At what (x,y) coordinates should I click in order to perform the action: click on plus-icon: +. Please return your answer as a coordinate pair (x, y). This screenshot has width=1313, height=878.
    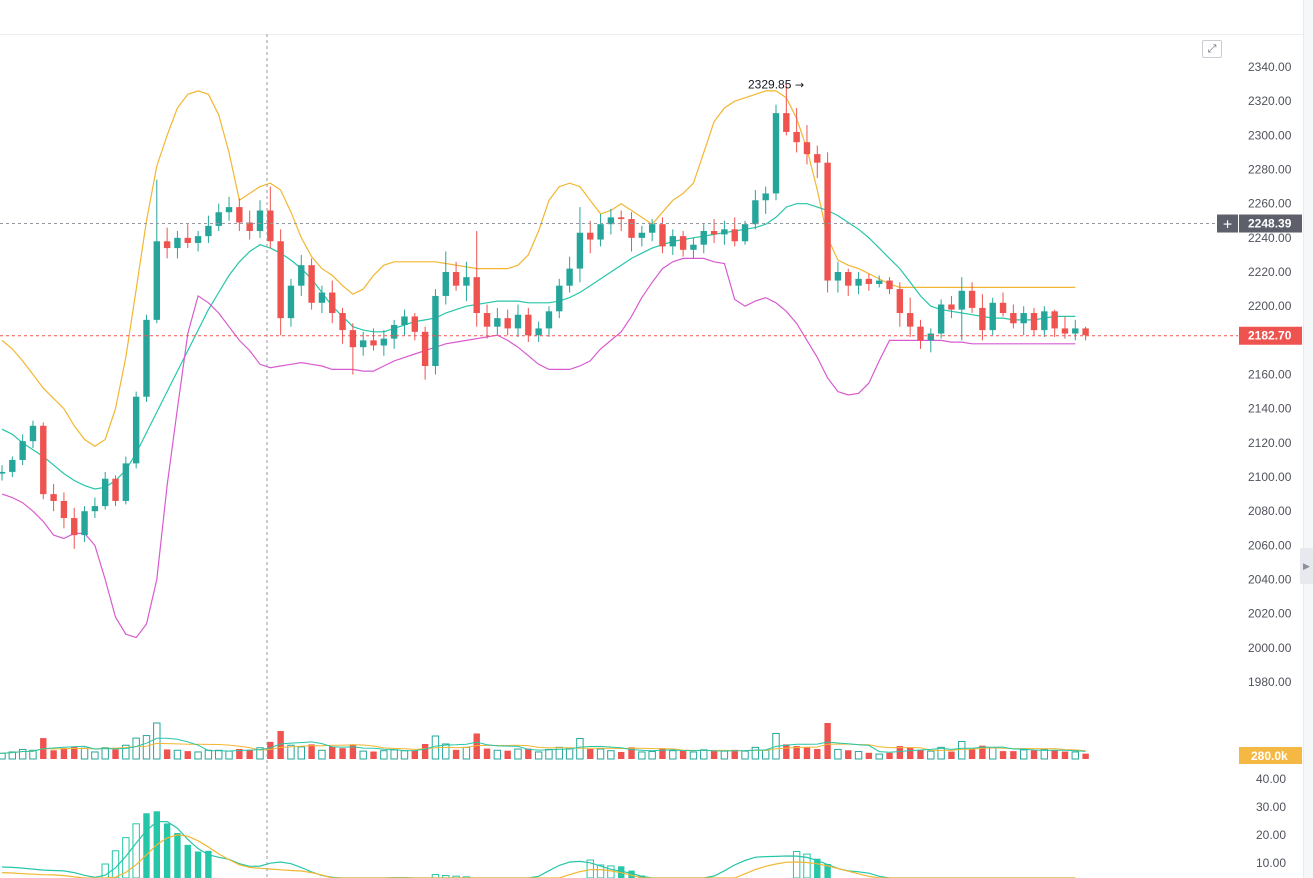
    Looking at the image, I should click on (1227, 225).